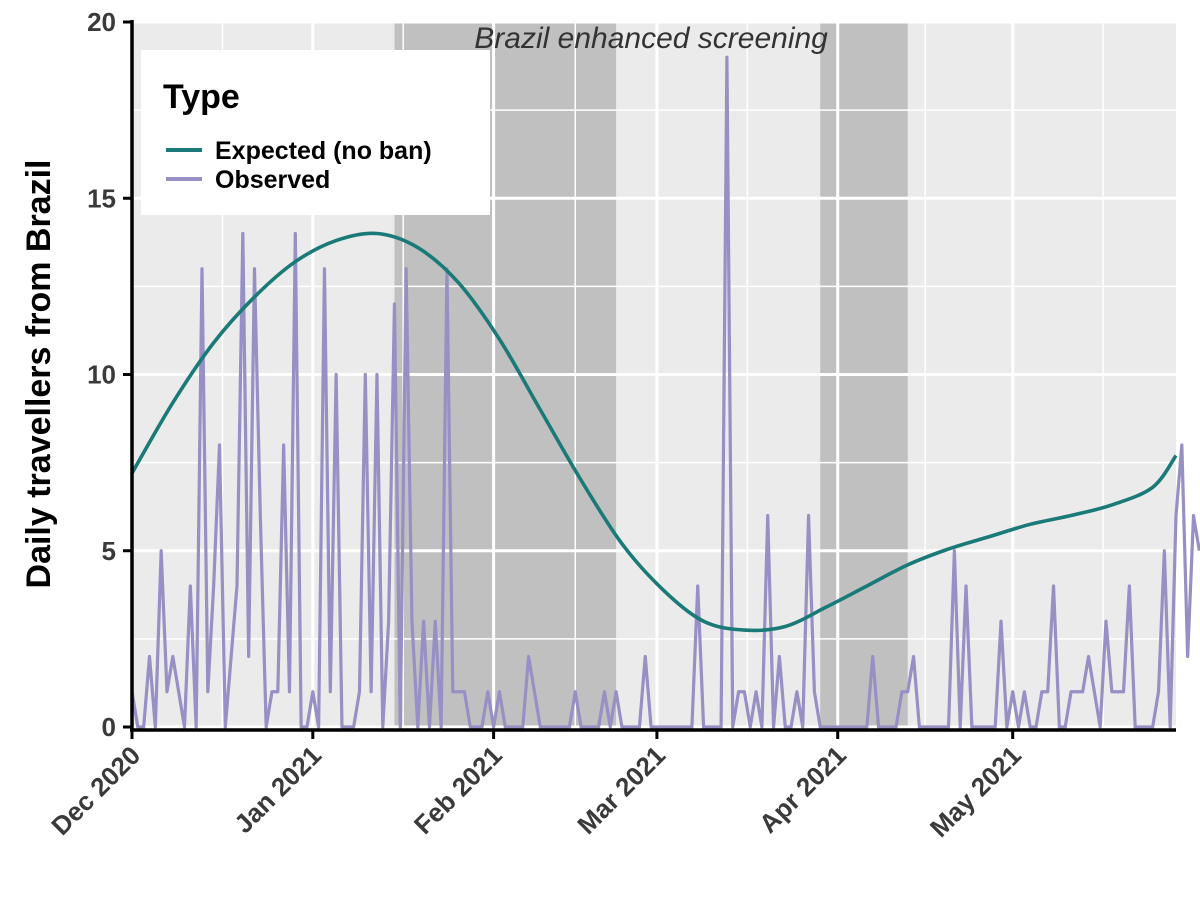 This screenshot has width=1200, height=900. Describe the element at coordinates (458, 790) in the screenshot. I see `x-tick-label: Feb 2021` at that location.